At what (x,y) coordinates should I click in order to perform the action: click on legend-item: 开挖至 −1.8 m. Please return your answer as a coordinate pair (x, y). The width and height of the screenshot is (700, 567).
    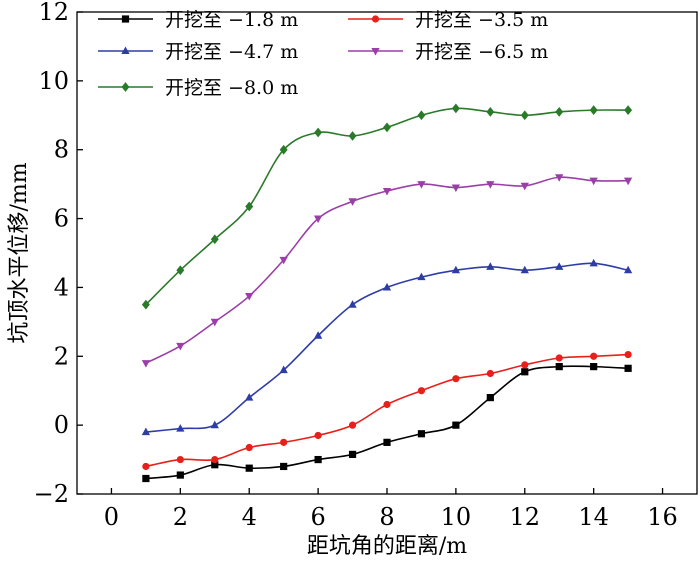
    Looking at the image, I should click on (198, 20).